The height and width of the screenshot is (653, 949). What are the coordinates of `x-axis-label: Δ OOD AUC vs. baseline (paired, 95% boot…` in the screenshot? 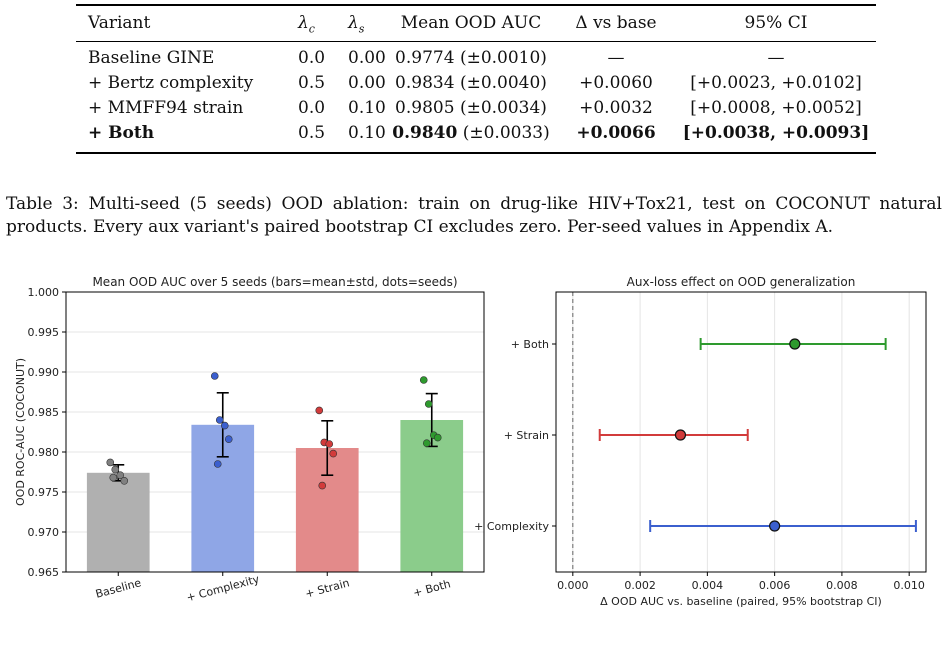 It's located at (741, 601).